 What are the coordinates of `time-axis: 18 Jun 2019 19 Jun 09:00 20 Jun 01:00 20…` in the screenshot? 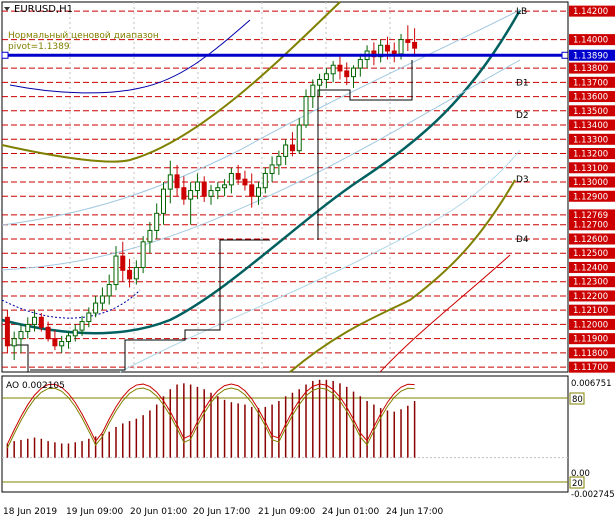 It's located at (223, 512).